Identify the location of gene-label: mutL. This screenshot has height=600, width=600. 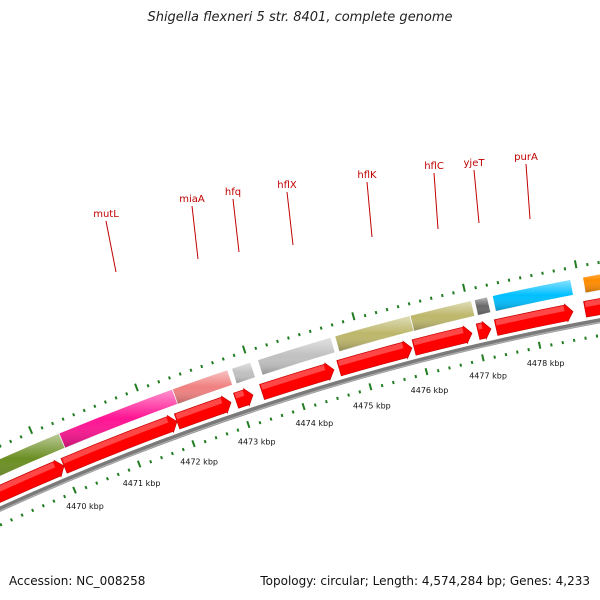
(106, 214).